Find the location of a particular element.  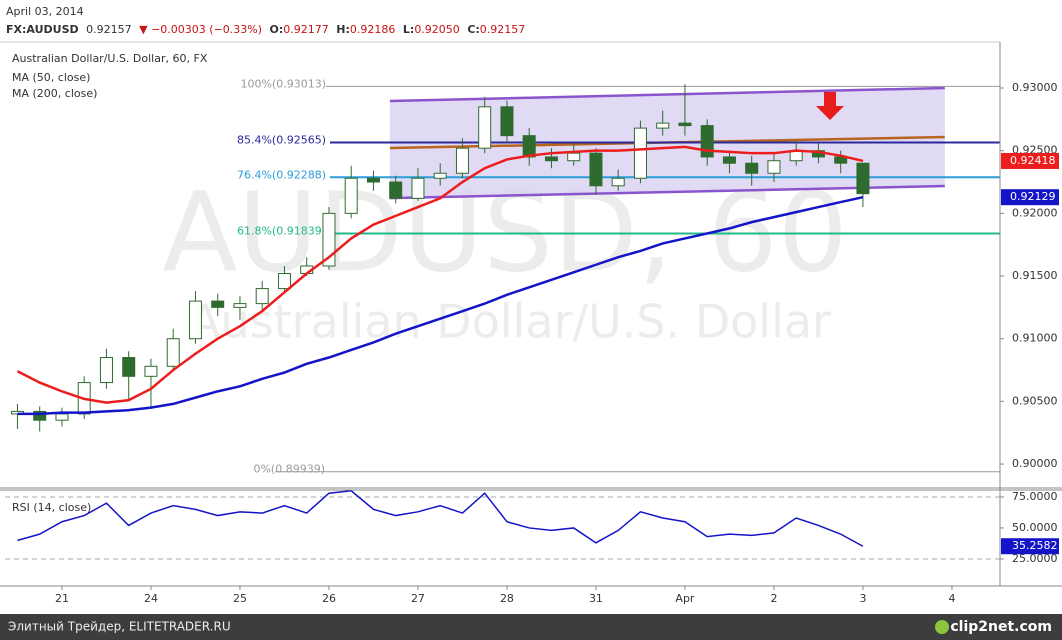

x-tick-label: 28 is located at coordinates (507, 598).